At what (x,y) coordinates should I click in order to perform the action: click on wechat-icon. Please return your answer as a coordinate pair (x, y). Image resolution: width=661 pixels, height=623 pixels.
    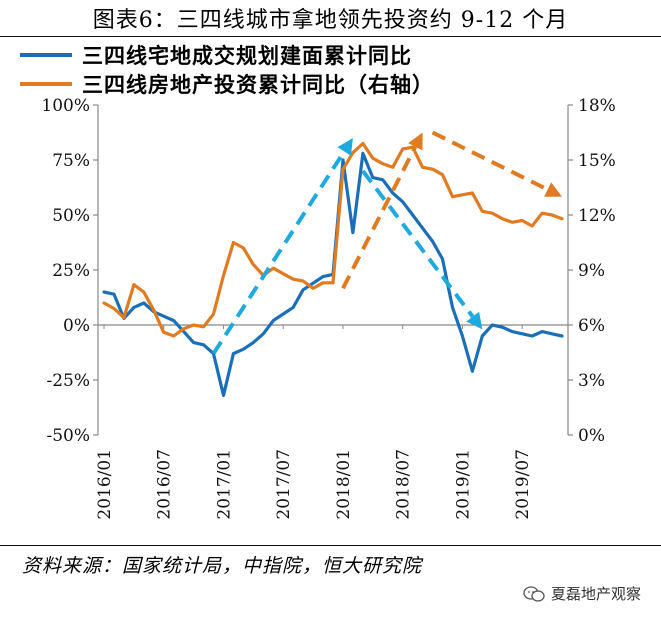
    Looking at the image, I should click on (534, 593).